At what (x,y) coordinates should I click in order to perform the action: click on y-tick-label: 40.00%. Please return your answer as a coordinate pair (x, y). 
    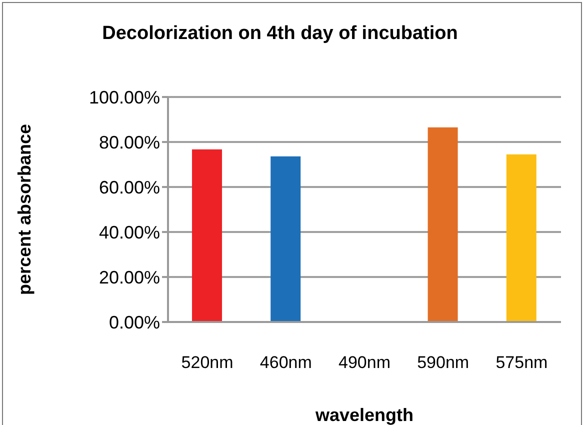
    Looking at the image, I should click on (129, 232).